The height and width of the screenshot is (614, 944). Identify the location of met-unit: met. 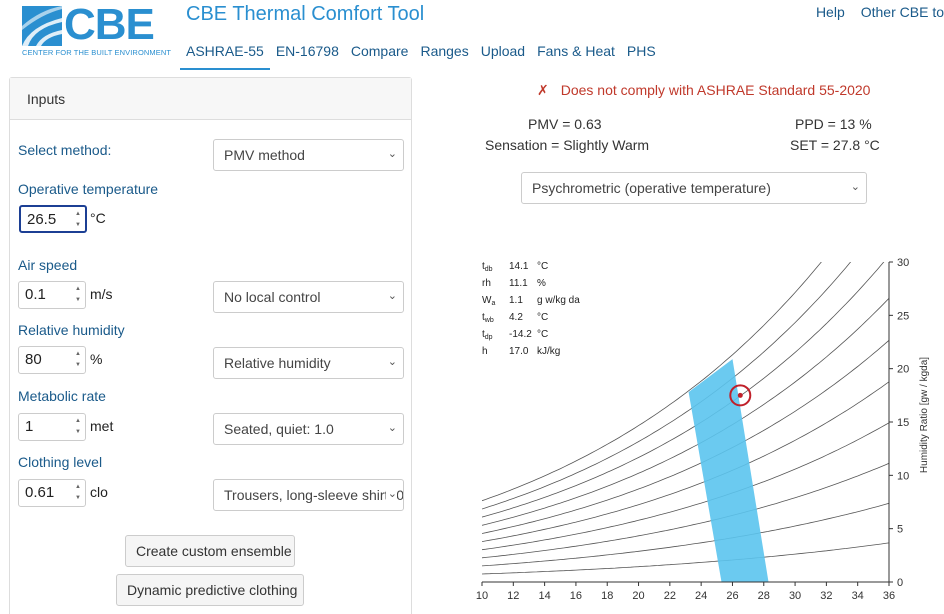
(102, 426).